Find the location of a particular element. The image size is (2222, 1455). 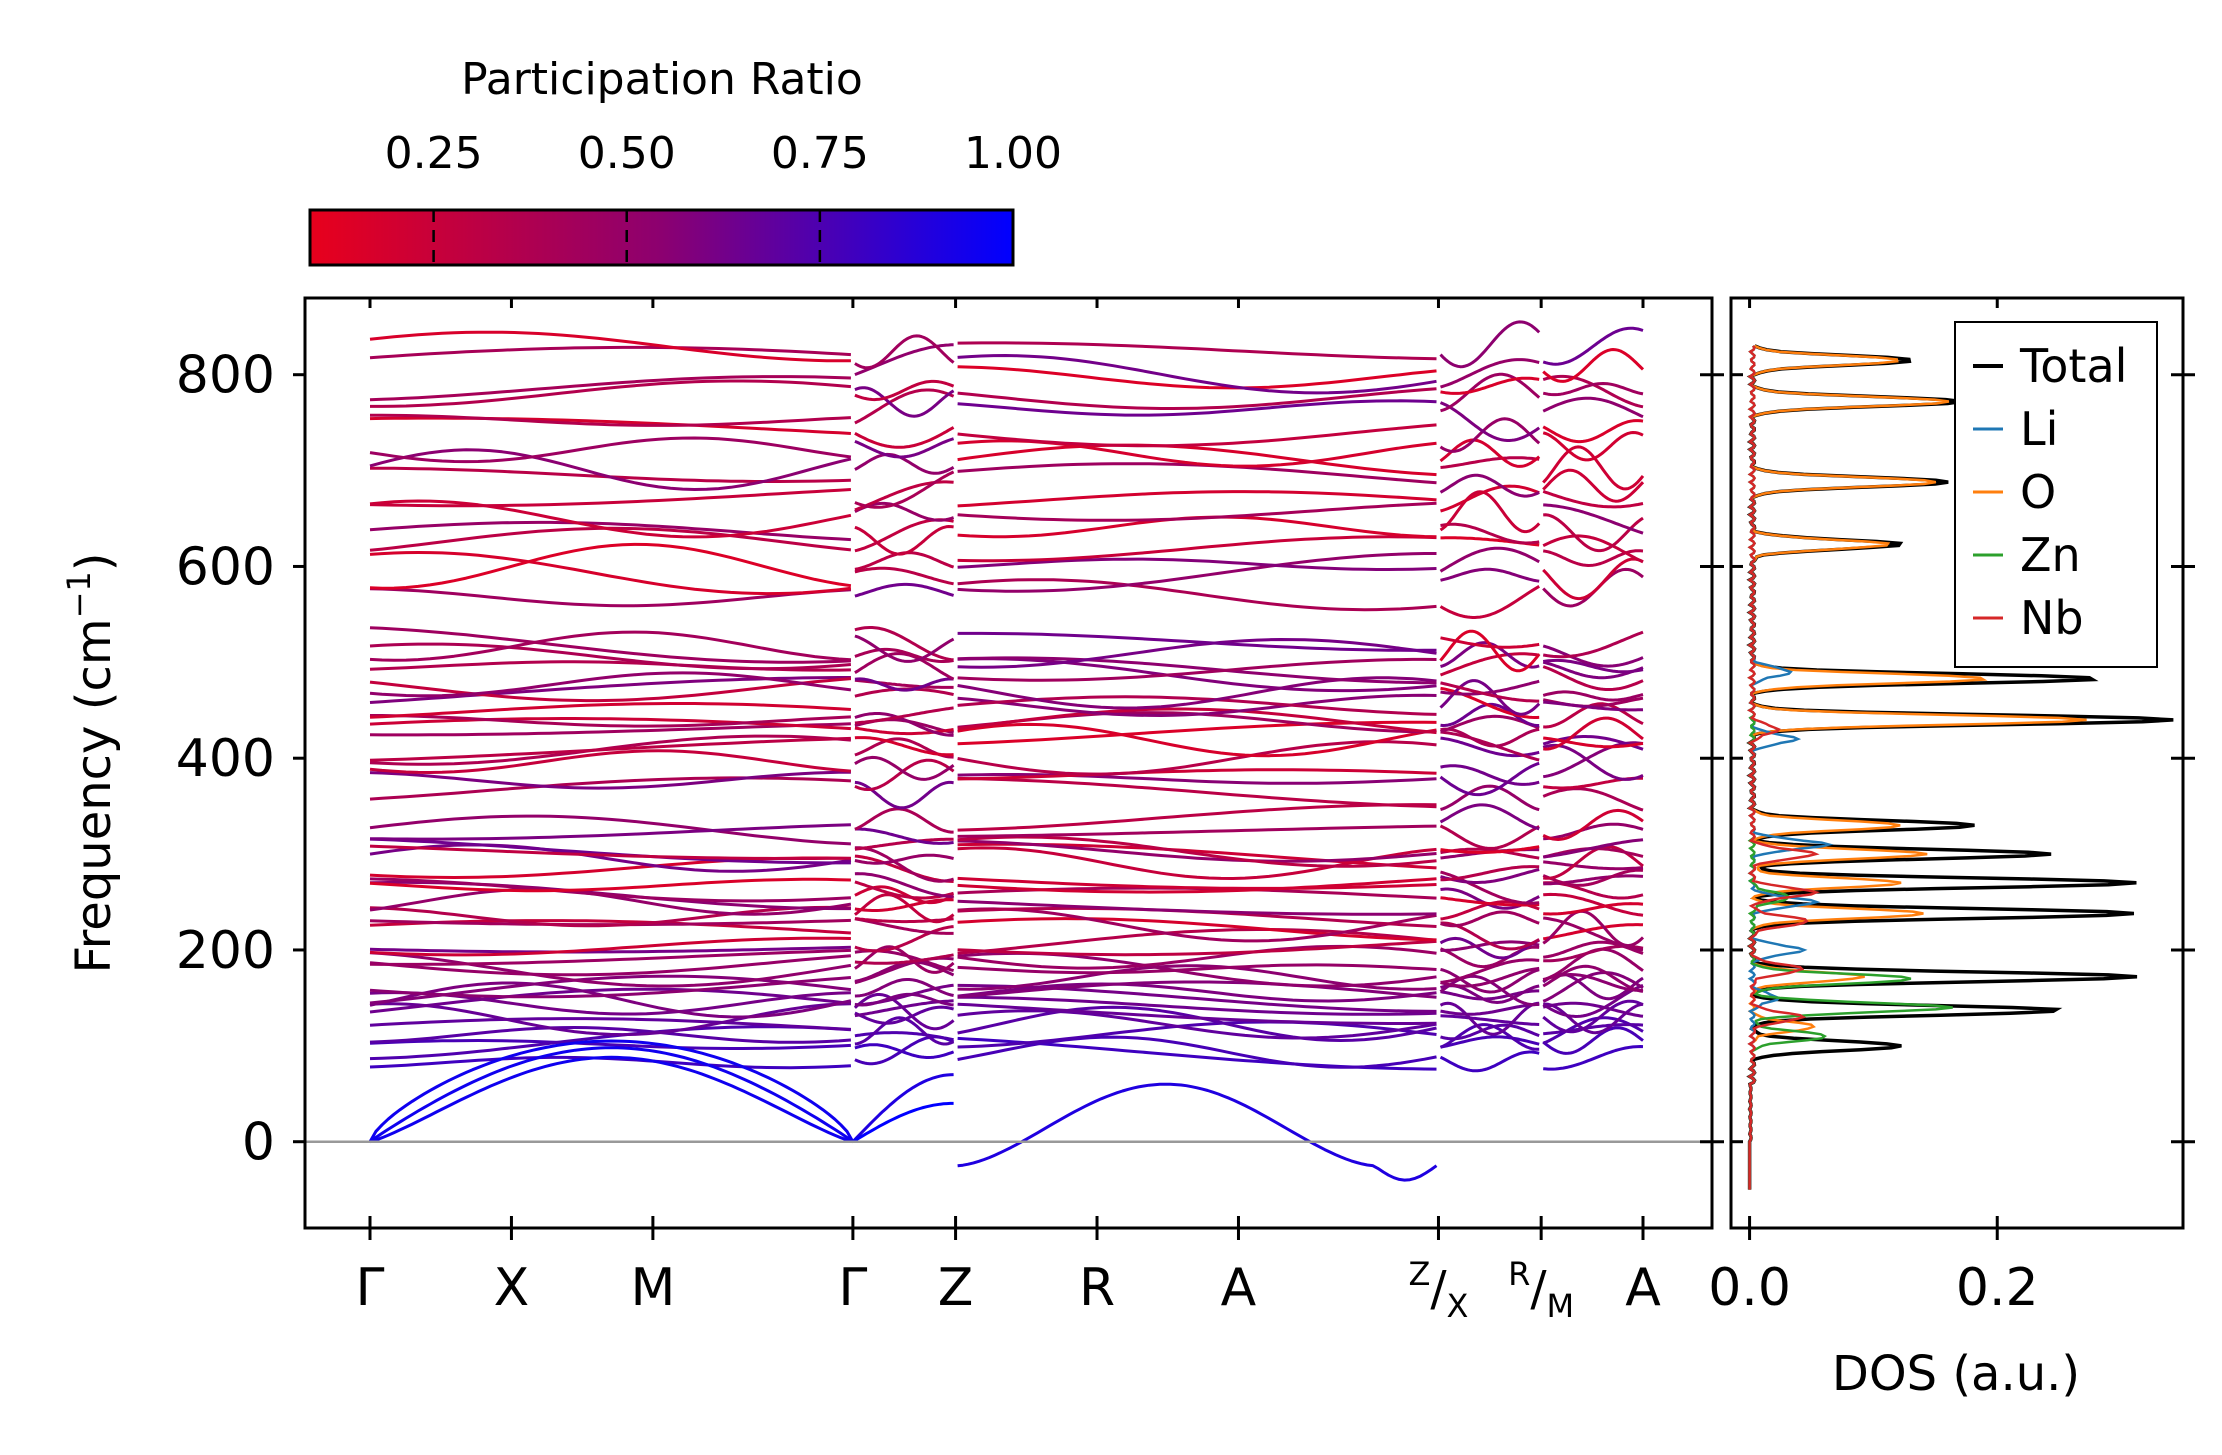

legend-label: Li is located at coordinates (2039, 429).